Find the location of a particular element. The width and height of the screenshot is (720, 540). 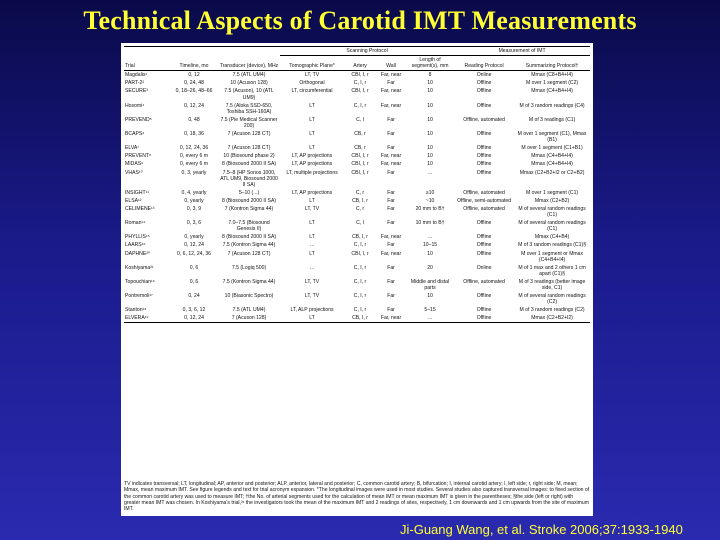

column-header: Artery is located at coordinates (360, 63).